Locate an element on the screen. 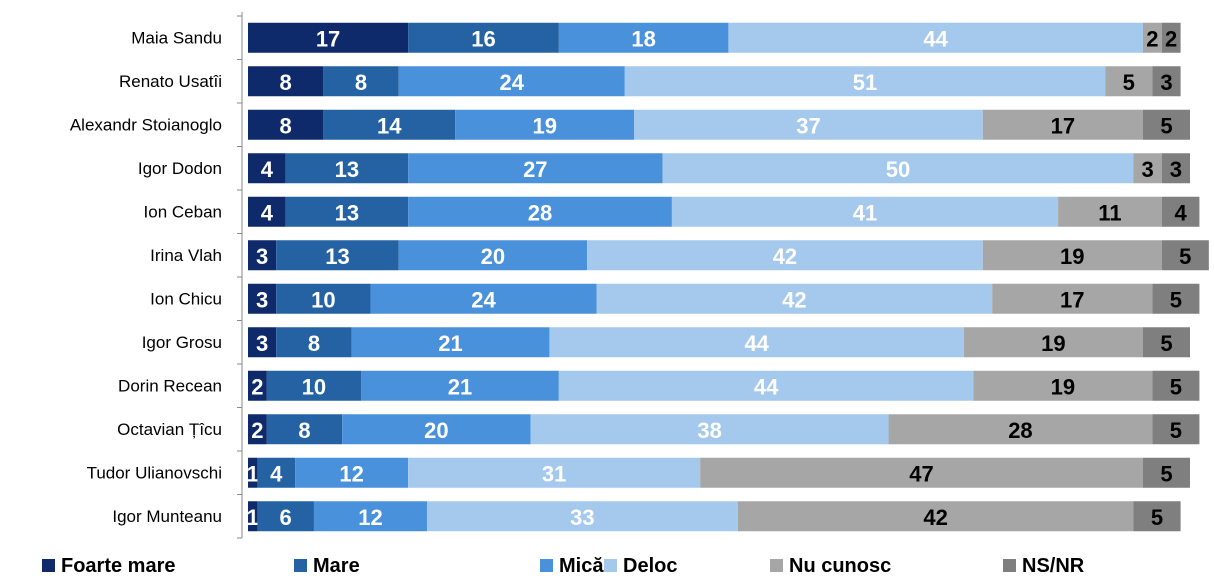 Image resolution: width=1214 pixels, height=579 pixels. data-label: 18 is located at coordinates (643, 38).